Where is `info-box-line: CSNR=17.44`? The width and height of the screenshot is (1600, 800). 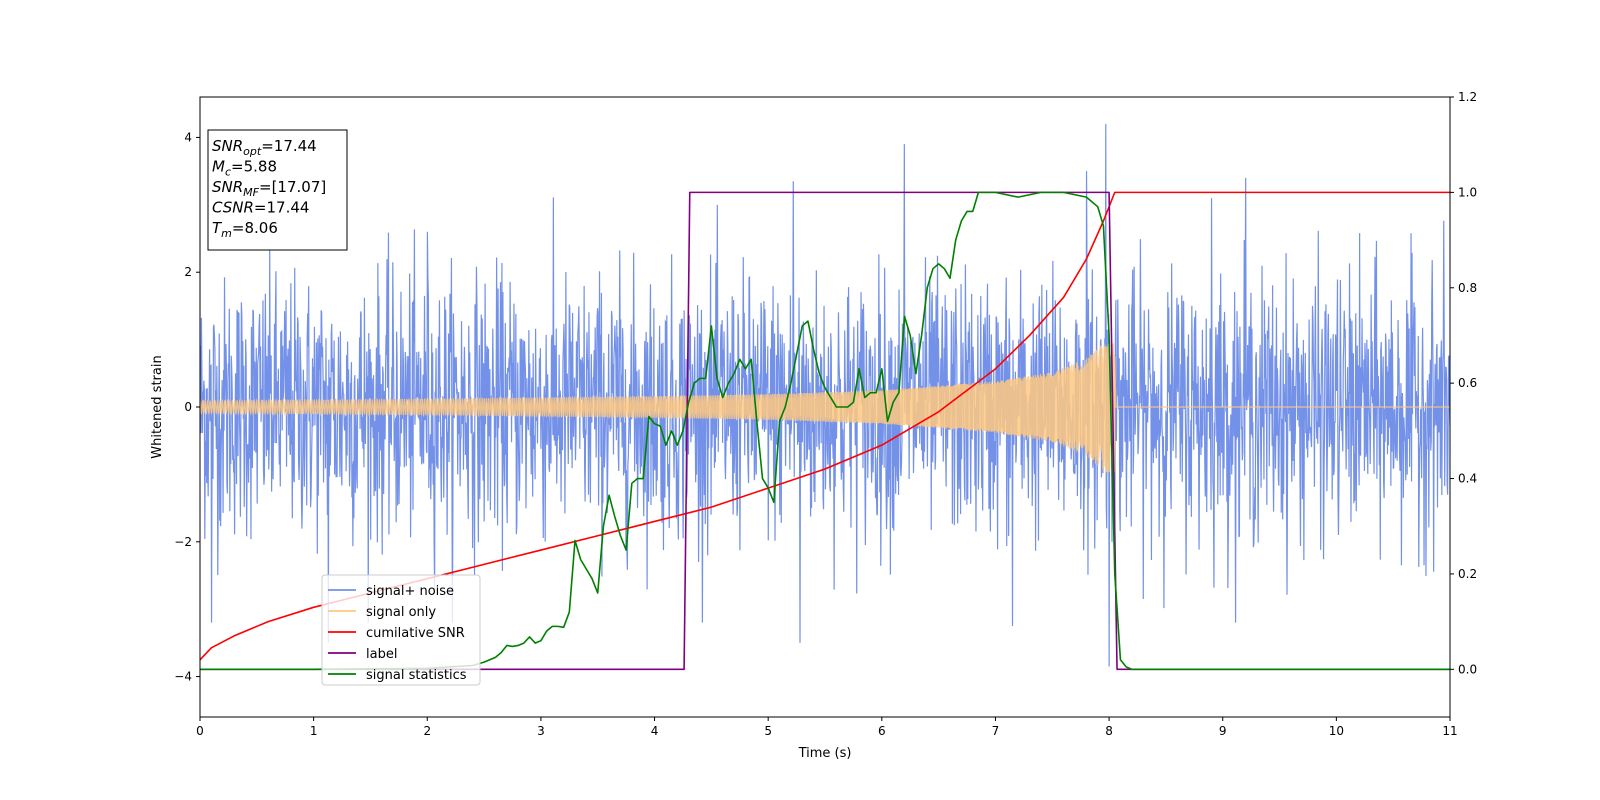 info-box-line: CSNR=17.44 is located at coordinates (260, 208).